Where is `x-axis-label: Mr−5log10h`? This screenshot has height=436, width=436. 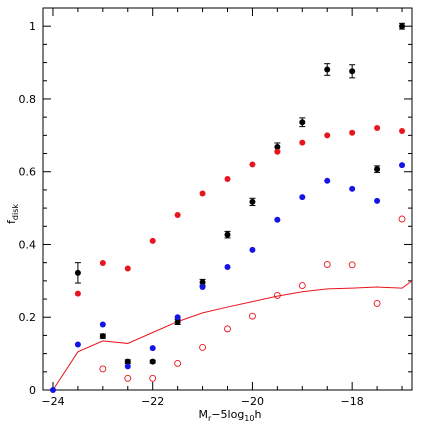 x-axis-label: Mr−5log10h is located at coordinates (230, 415).